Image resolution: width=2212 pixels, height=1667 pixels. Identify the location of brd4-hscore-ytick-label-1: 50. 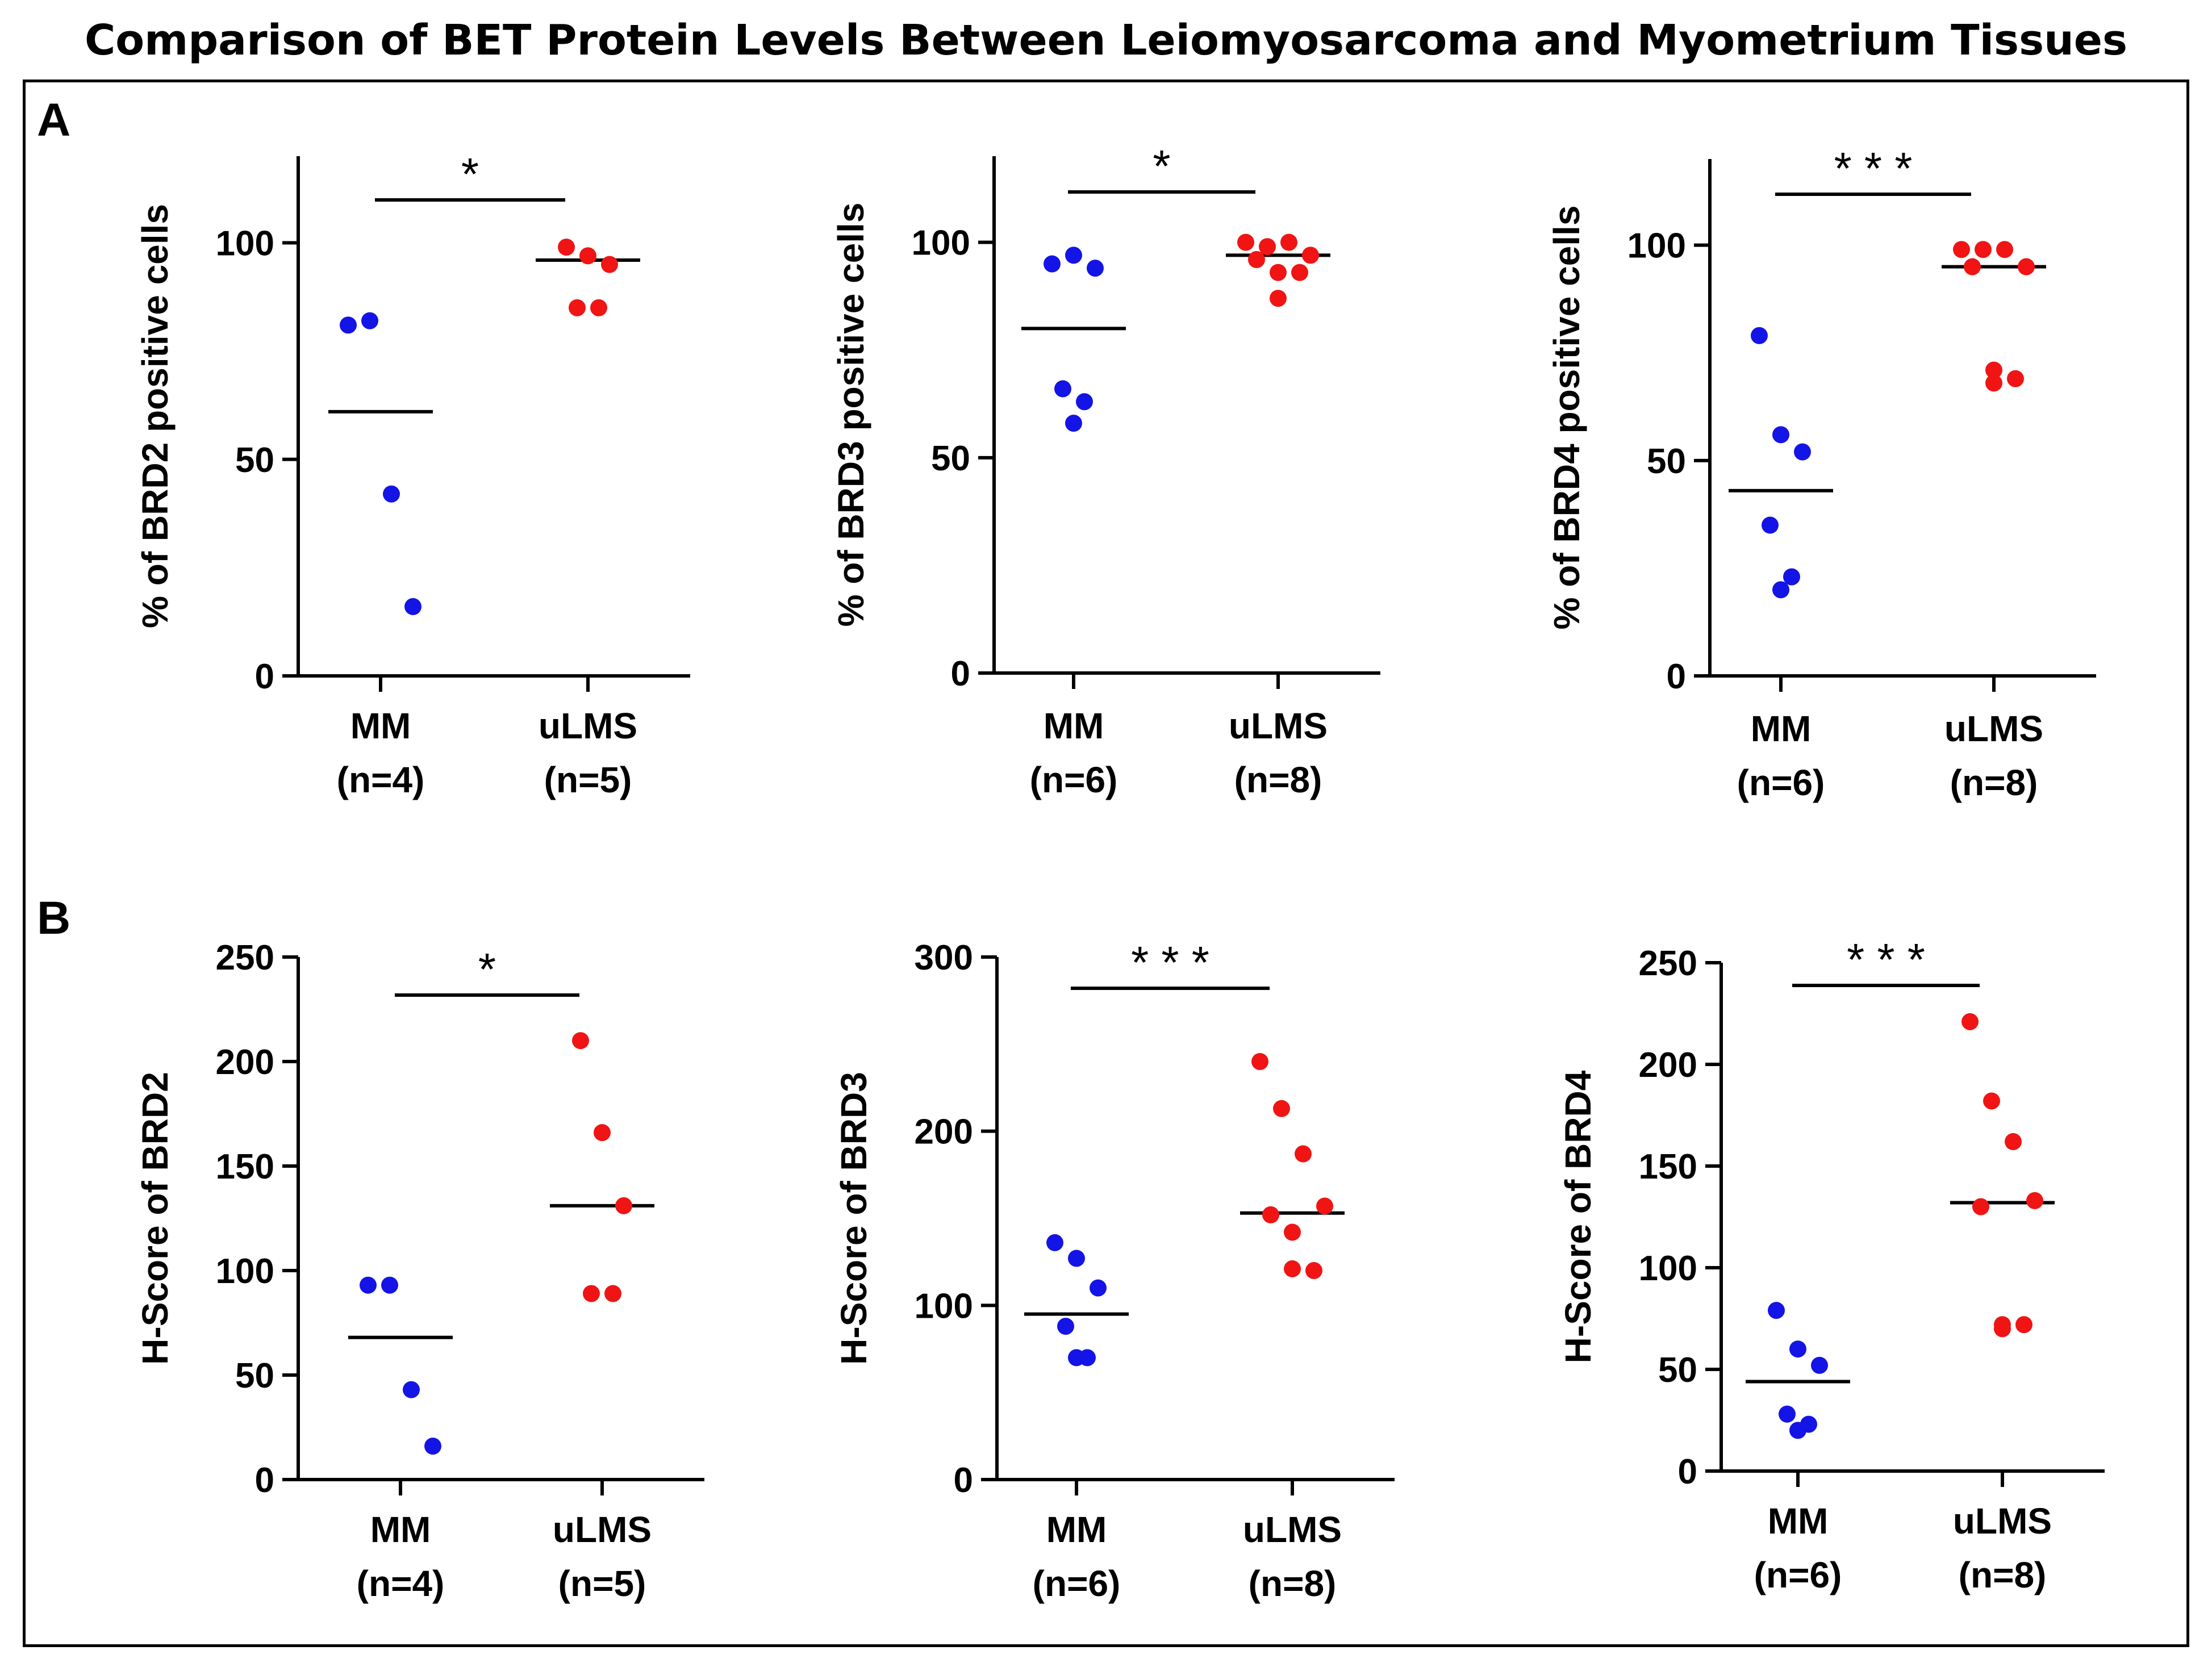
(1677, 1370).